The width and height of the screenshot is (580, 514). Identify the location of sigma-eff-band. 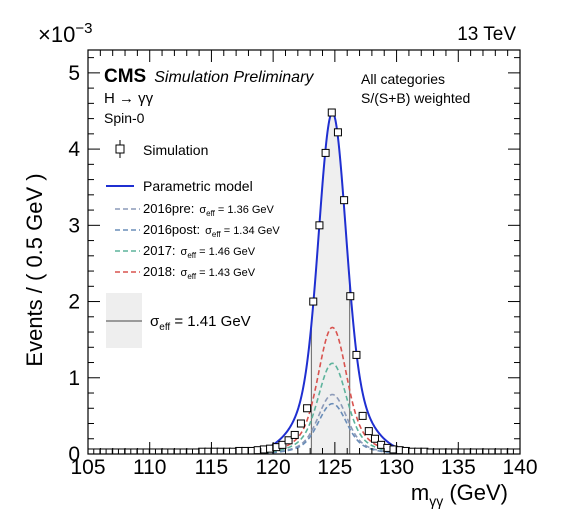
(330, 283).